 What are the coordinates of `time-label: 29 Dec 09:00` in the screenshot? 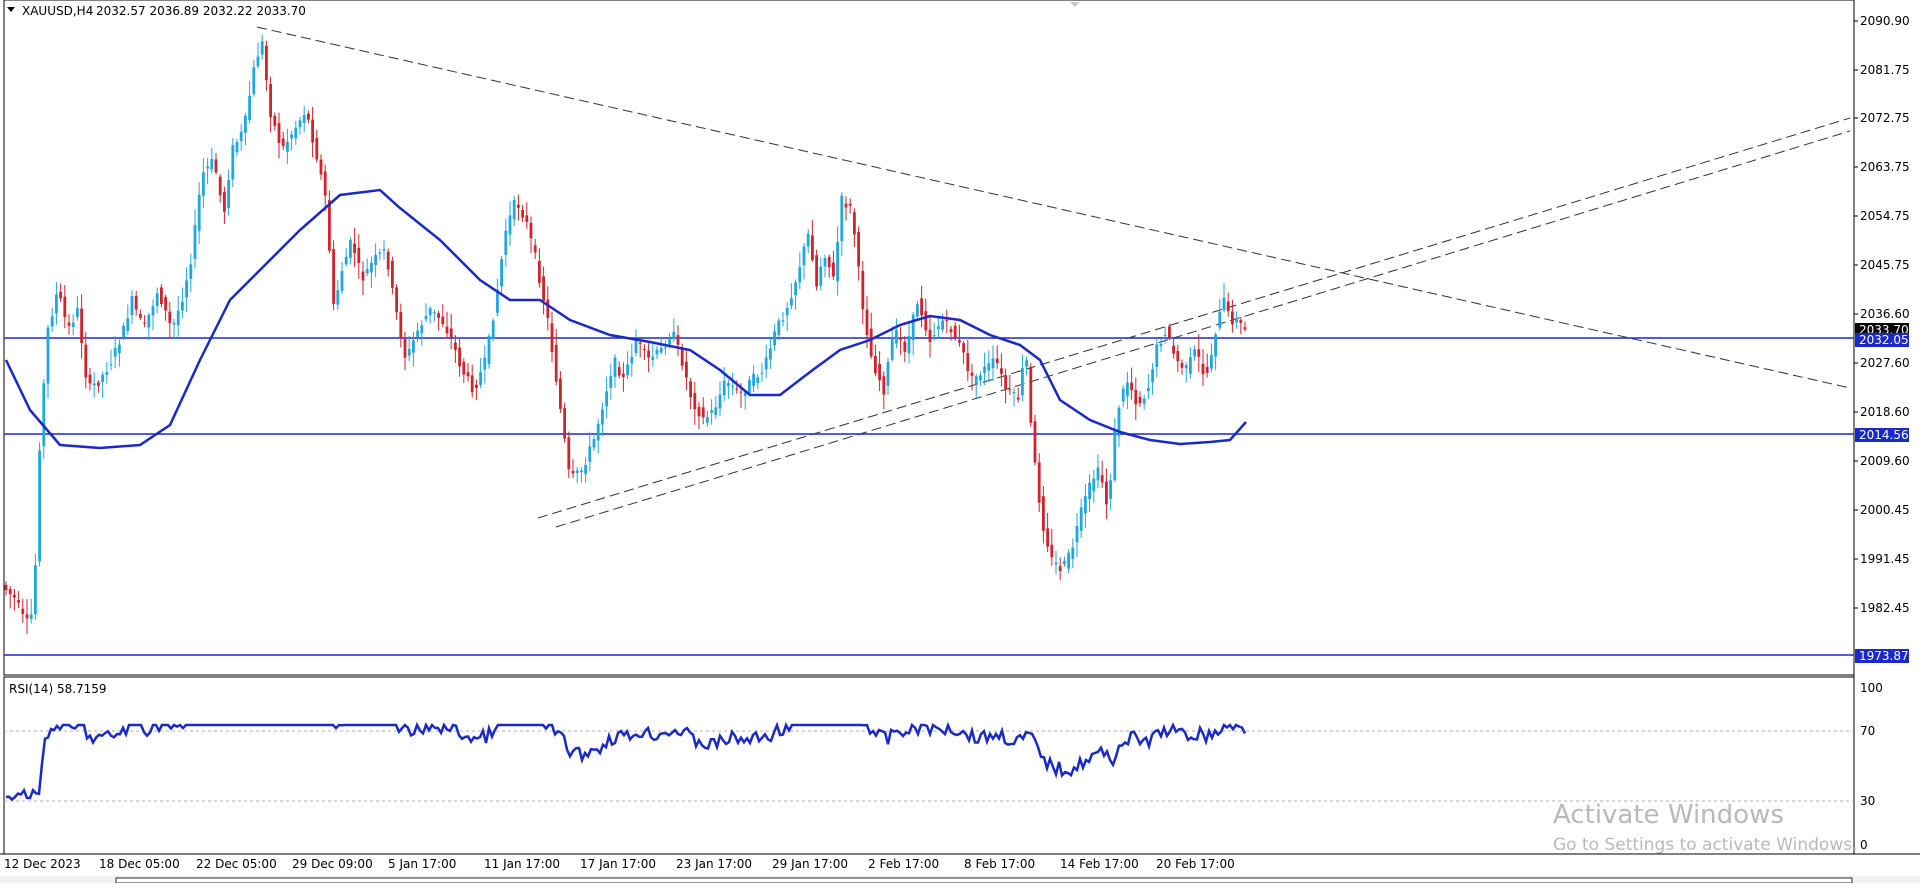 It's located at (332, 864).